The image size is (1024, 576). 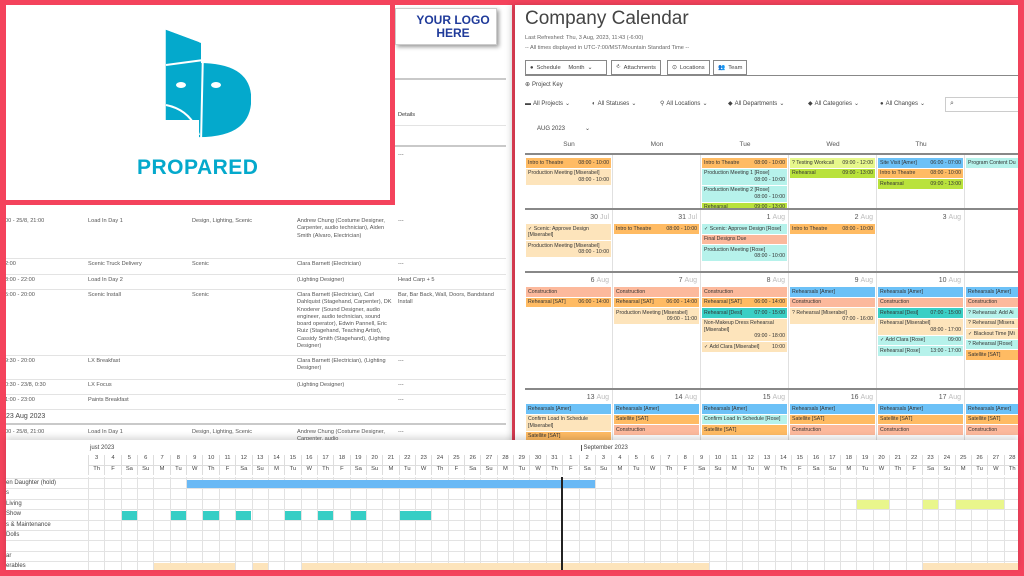 I want to click on calendar-event: ? Testing Workcall 09:00 - 12:00, so click(x=832, y=163).